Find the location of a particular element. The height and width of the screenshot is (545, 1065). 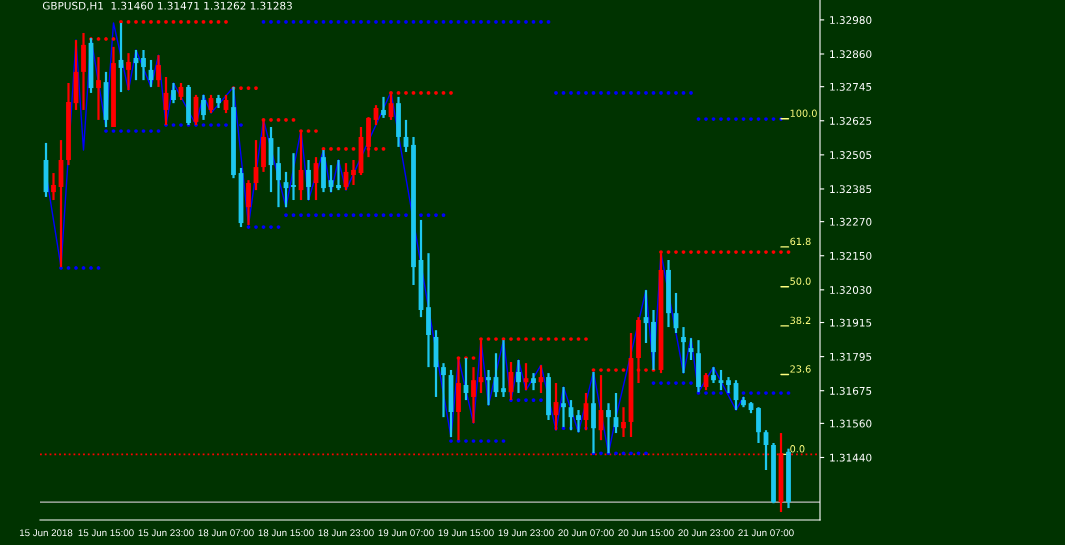

y-tick-label: 1.31915 is located at coordinates (851, 322).